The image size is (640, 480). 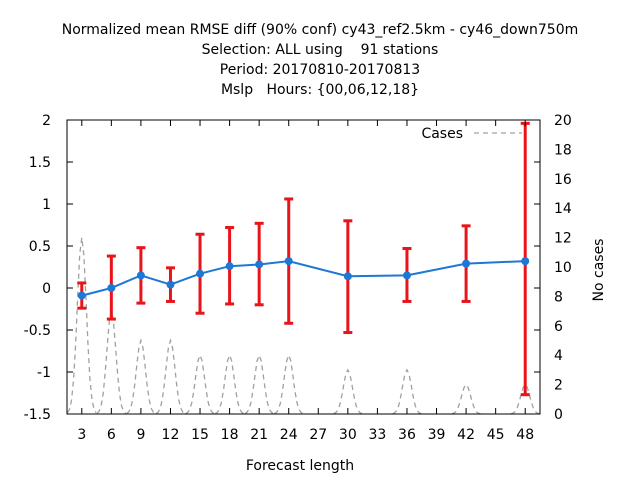 What do you see at coordinates (320, 90) in the screenshot?
I see `parameter-subtitle: Mslp Hours: {00,06,12,18}` at bounding box center [320, 90].